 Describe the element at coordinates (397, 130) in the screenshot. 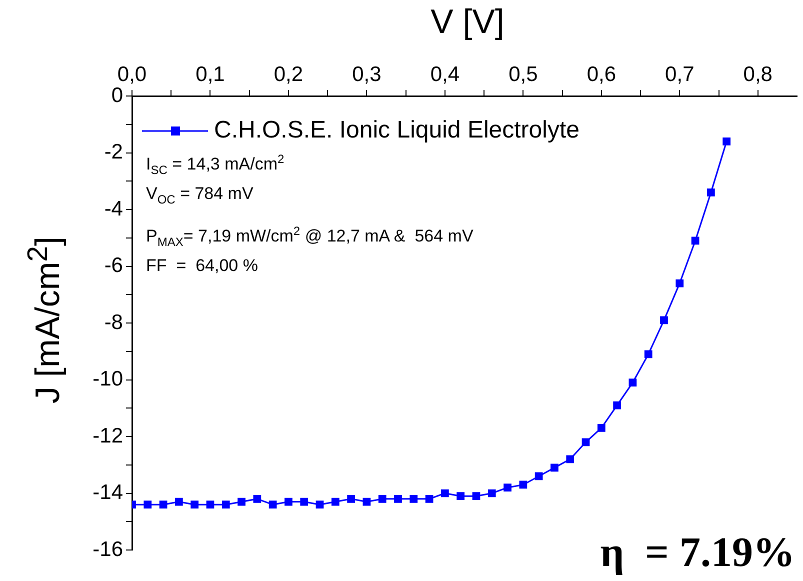

I see `legend-label: C.H.O.S.E. Ionic Liquid Electrolyte` at that location.